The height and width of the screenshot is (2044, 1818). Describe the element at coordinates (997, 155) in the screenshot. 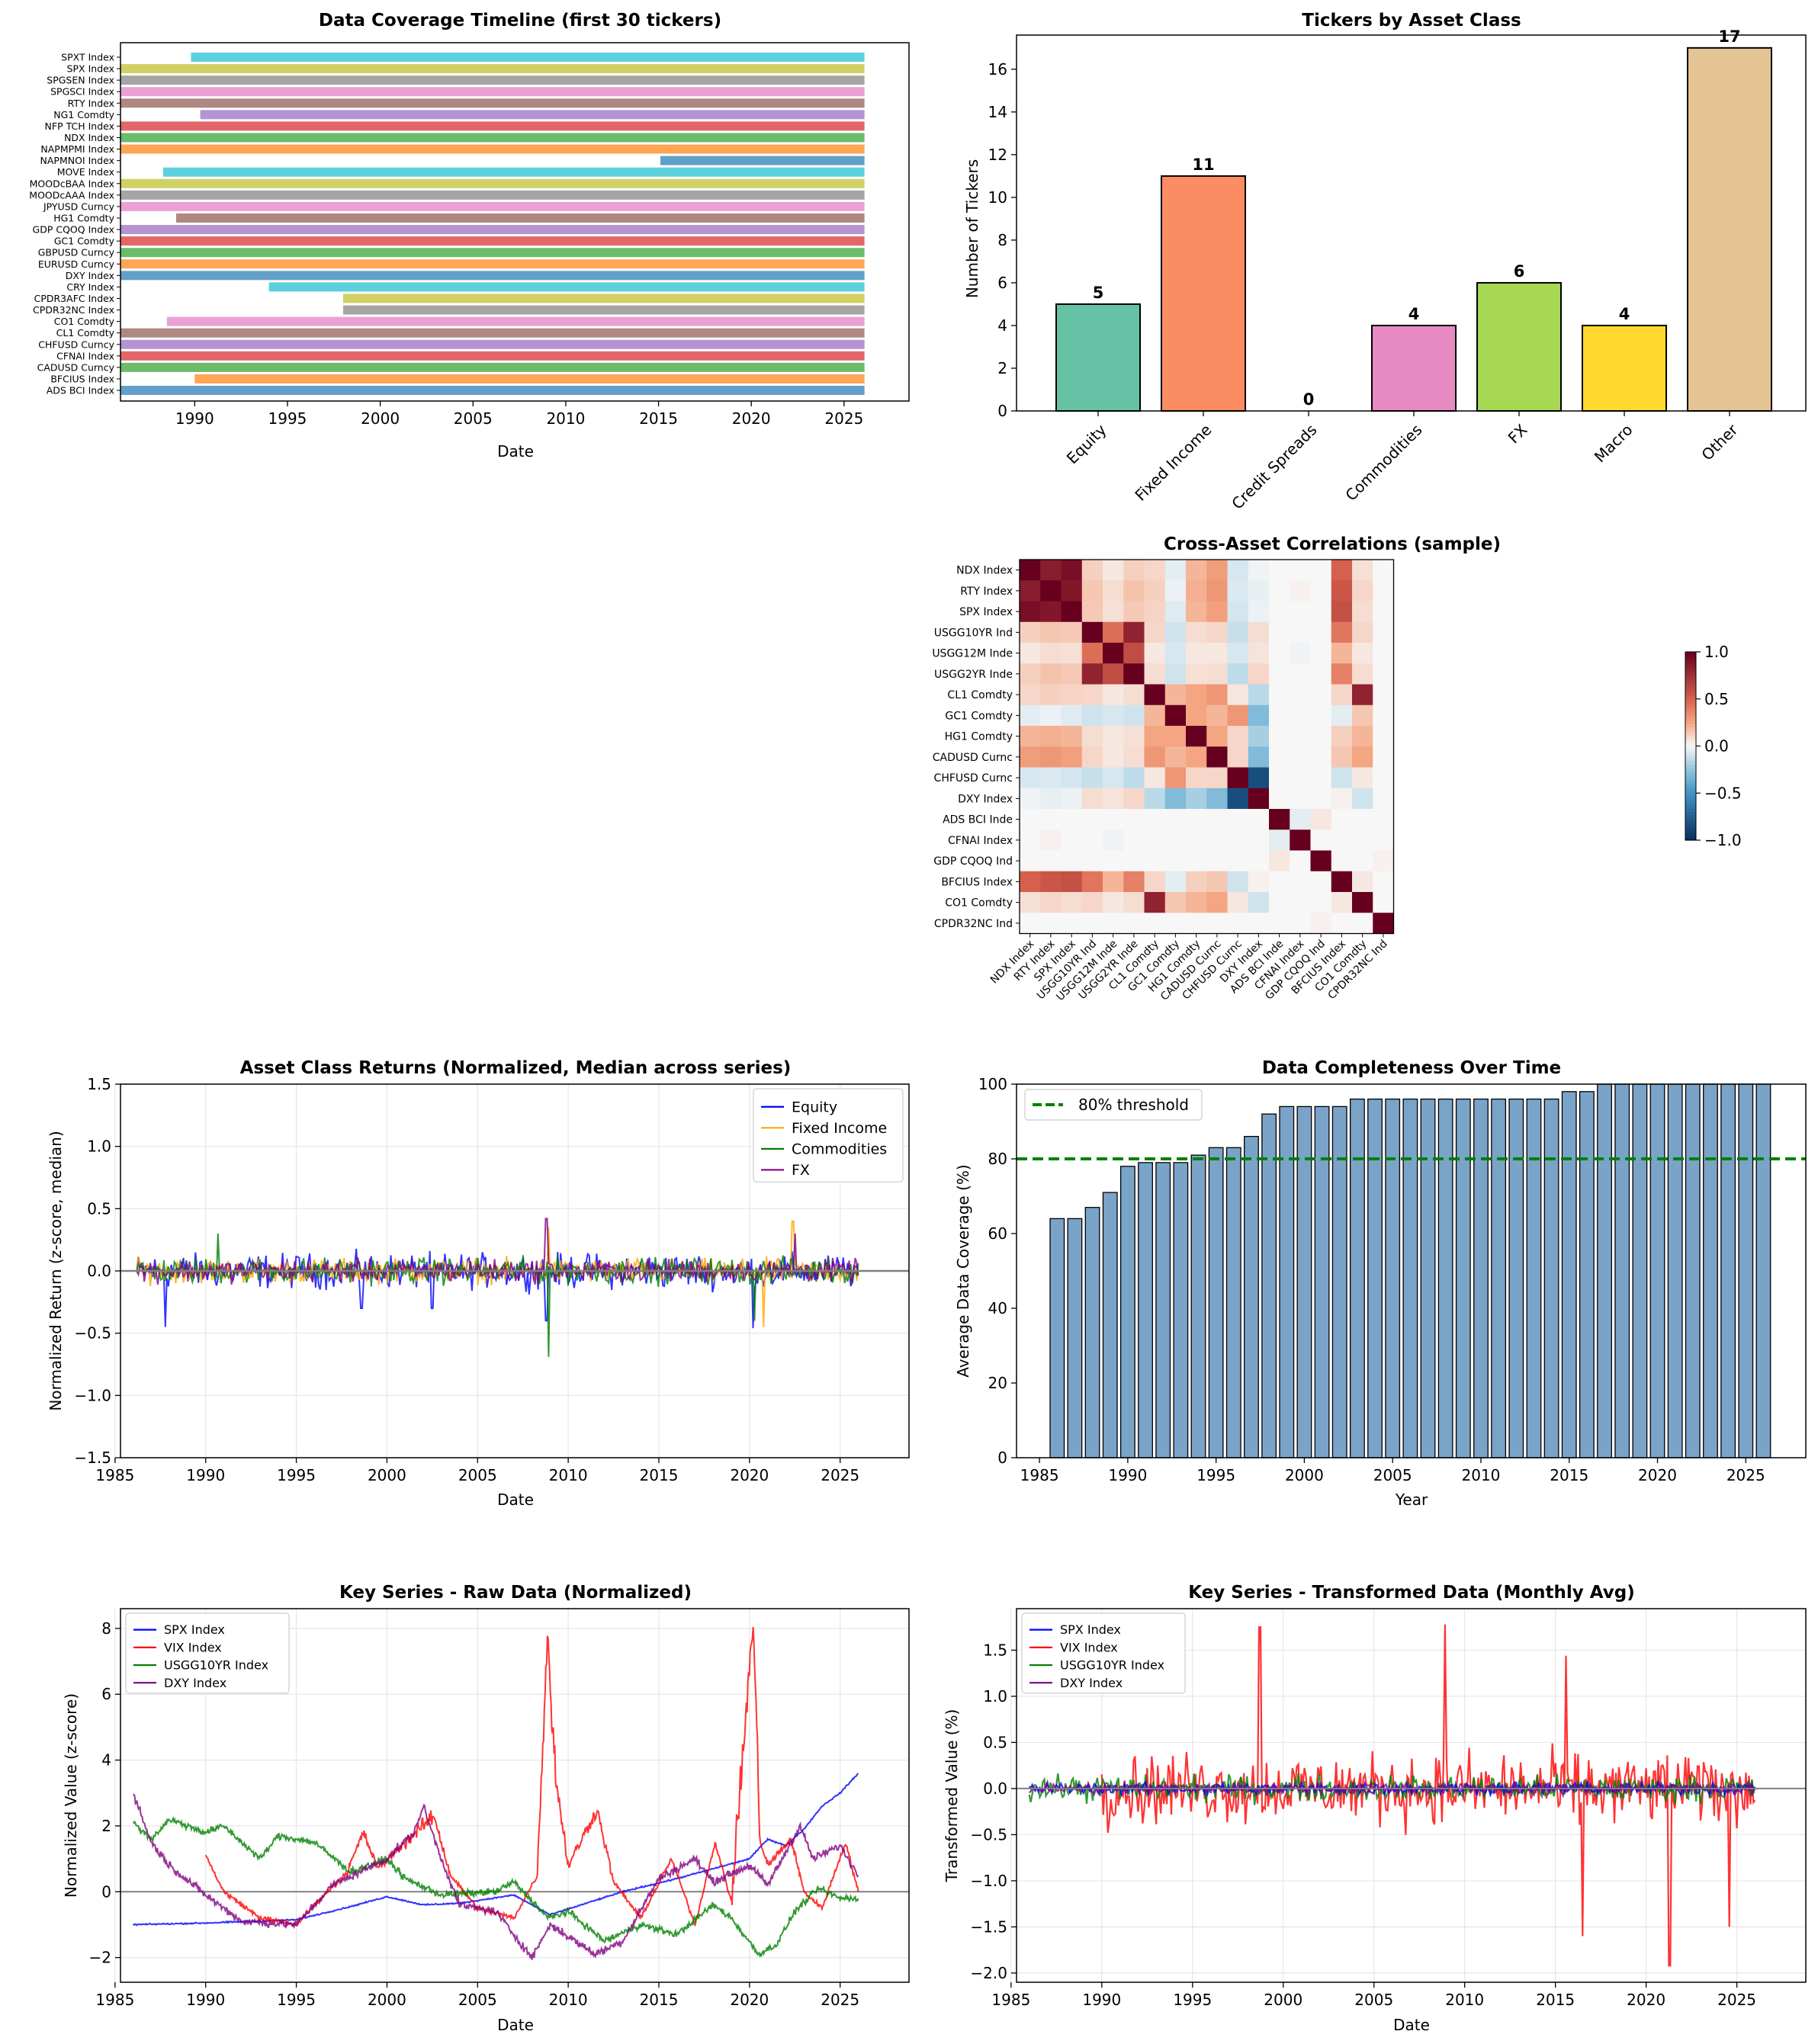

I see `asset-class-ytick-label: 12` at that location.